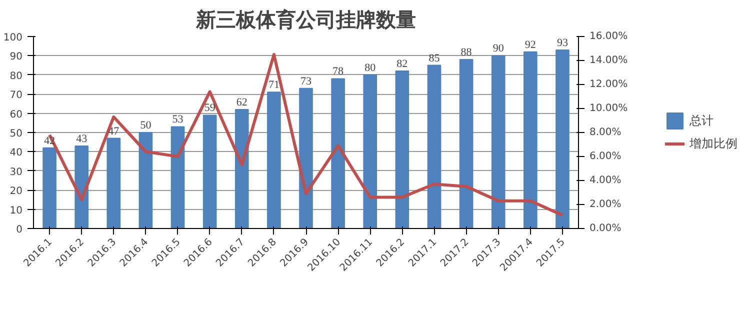 The width and height of the screenshot is (749, 318). I want to click on y-tick-label: 20, so click(16, 192).